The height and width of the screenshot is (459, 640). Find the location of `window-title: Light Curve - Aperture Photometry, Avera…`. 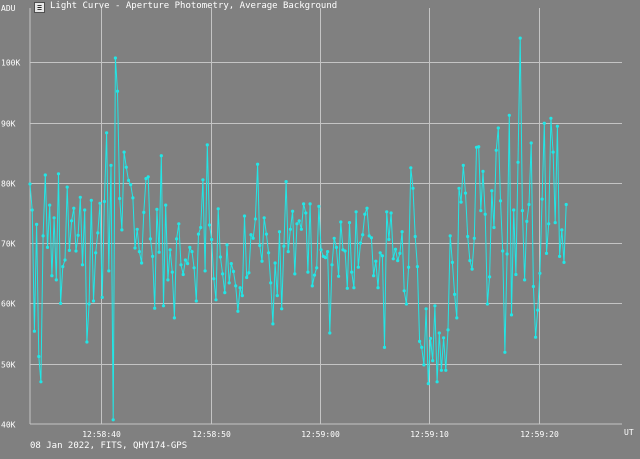

window-title: Light Curve - Aperture Photometry, Avera… is located at coordinates (194, 6).